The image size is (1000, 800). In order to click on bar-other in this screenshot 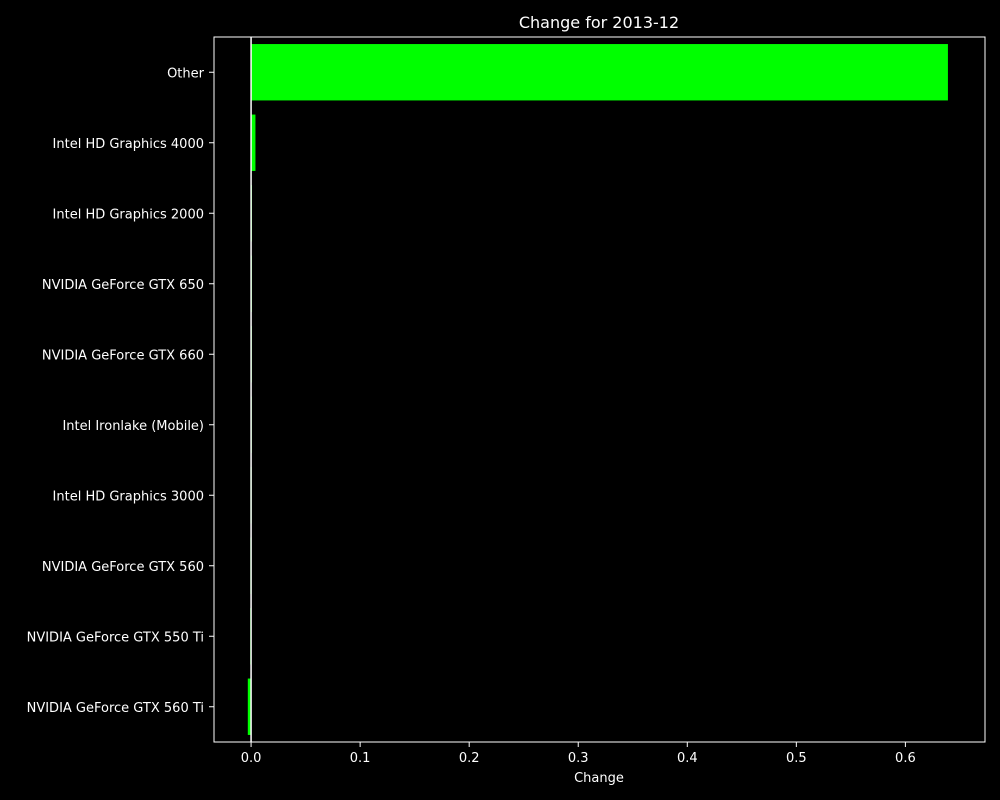, I will do `click(599, 72)`.